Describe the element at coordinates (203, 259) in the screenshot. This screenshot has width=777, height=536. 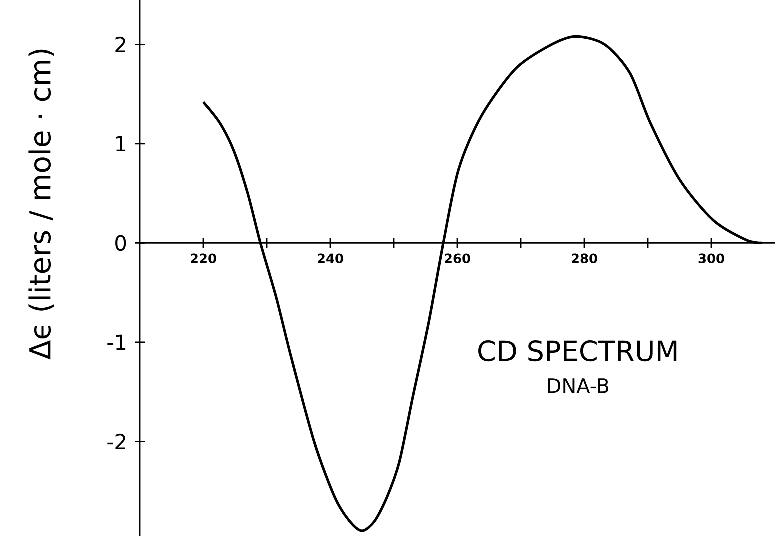
I see `x-tick-label: 220` at that location.